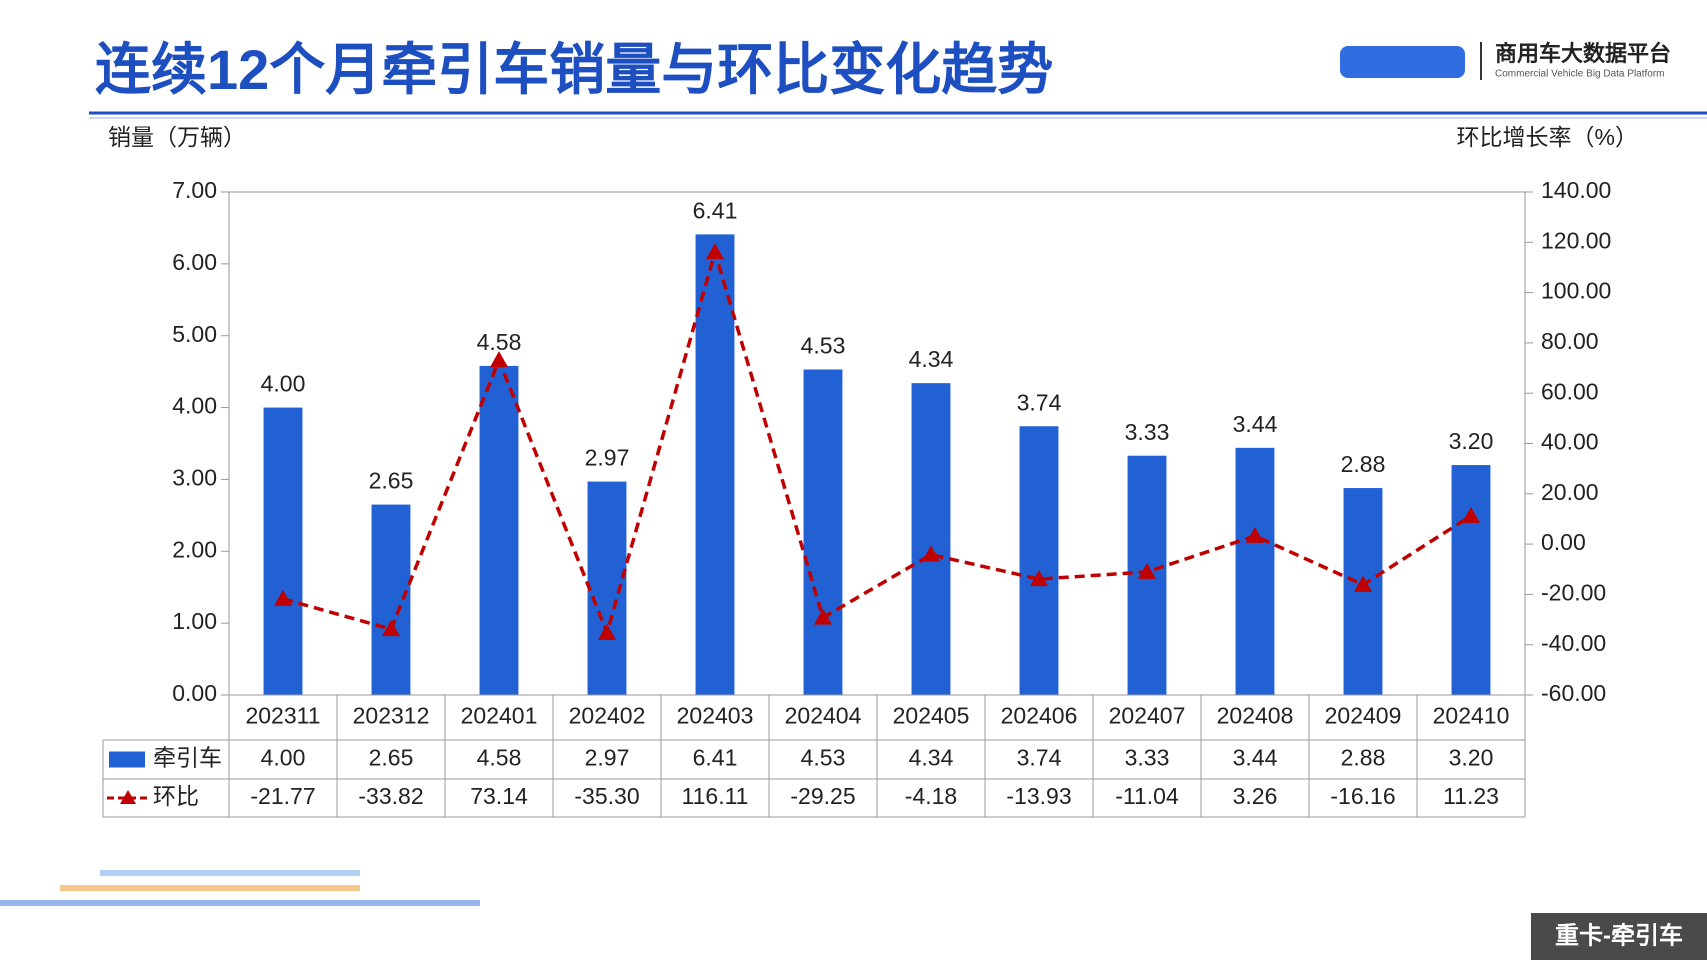  I want to click on legend-swatch-marker, so click(128, 797).